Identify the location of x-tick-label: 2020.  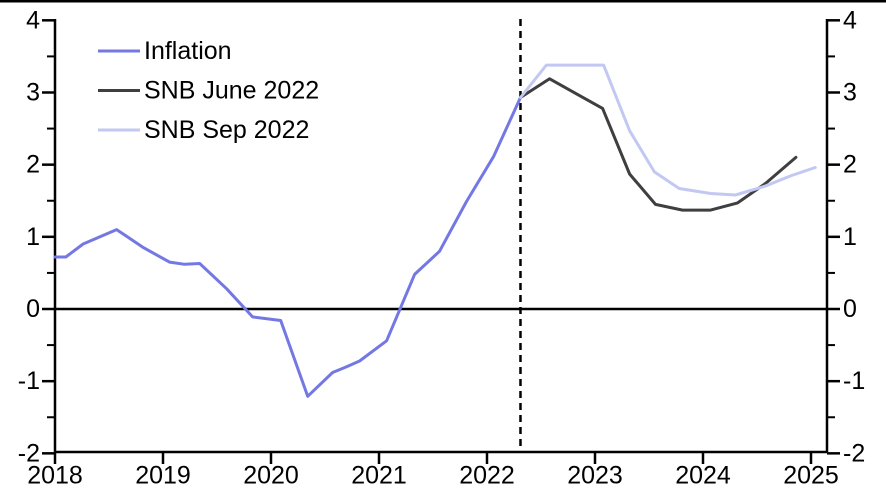
(271, 476).